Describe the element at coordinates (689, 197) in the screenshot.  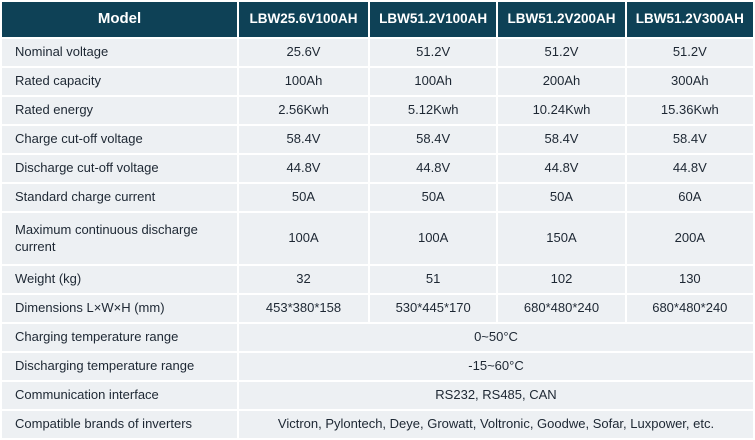
I see `spec-value-cell: 60A` at that location.